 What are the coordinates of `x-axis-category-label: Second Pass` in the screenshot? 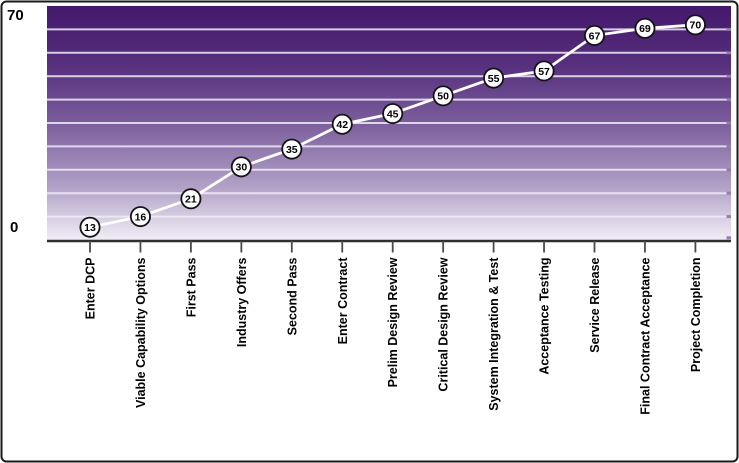 It's located at (292, 296).